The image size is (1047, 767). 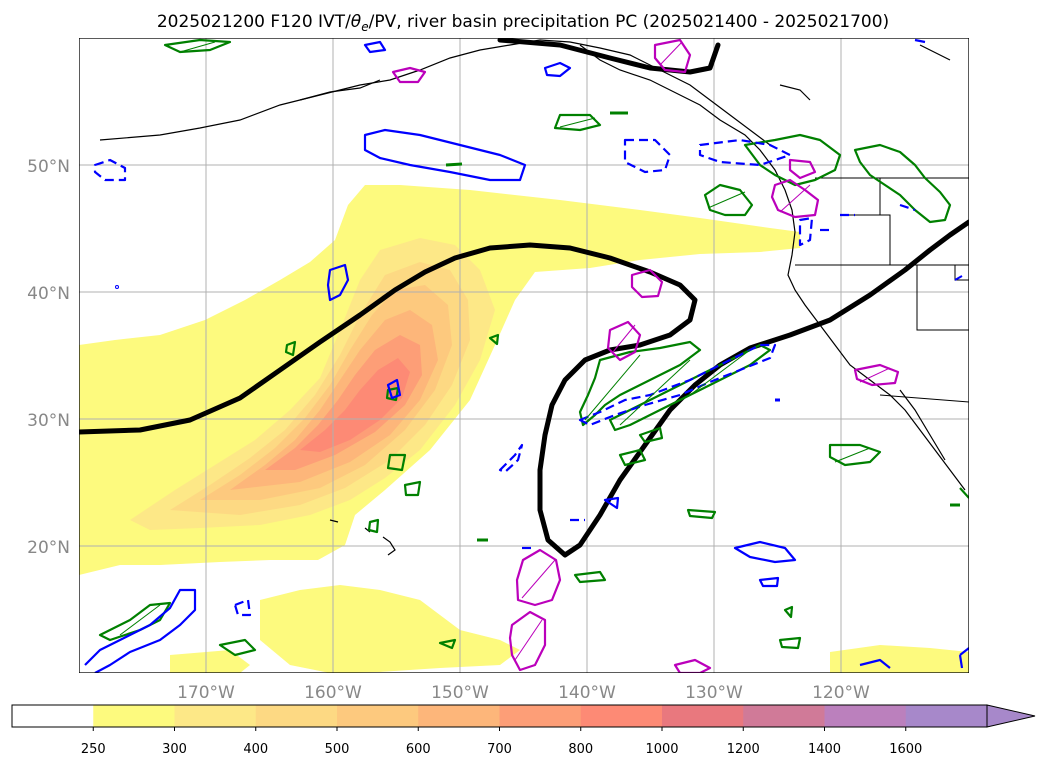 What do you see at coordinates (523, 693) in the screenshot?
I see `longitude-labels: 170°W 160°W 150°W 140°W 130°W 120°W` at bounding box center [523, 693].